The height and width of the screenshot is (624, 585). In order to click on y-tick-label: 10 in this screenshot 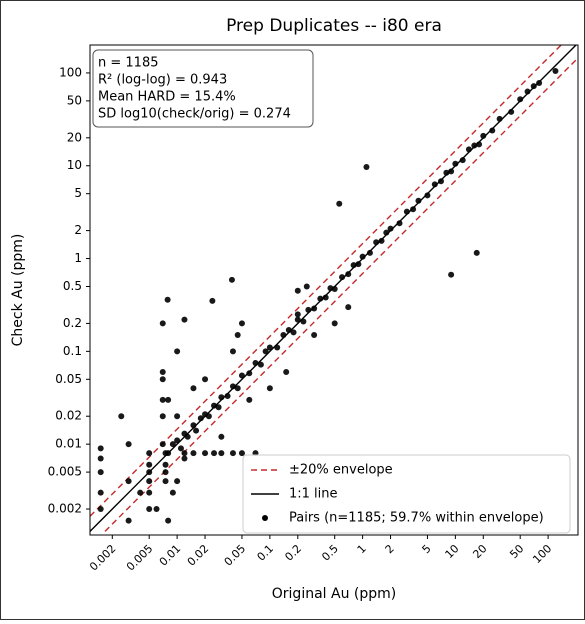, I will do `click(74, 165)`.